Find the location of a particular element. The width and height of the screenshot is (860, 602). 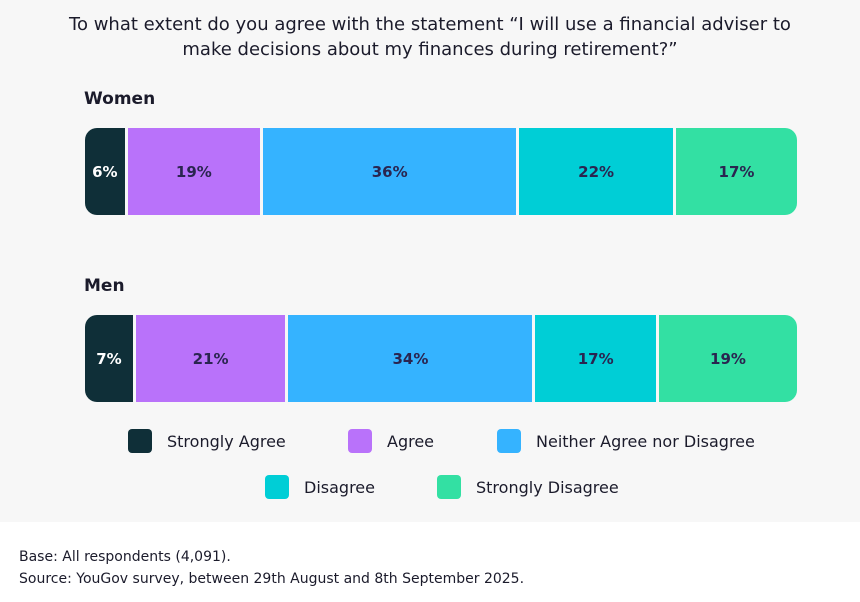

bar-segment-disagree: 17% is located at coordinates (595, 358).